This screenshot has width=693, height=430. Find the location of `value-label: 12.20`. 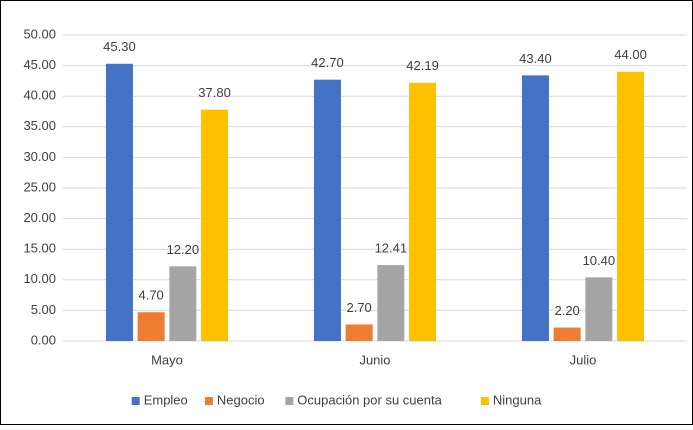

value-label: 12.20 is located at coordinates (183, 249).